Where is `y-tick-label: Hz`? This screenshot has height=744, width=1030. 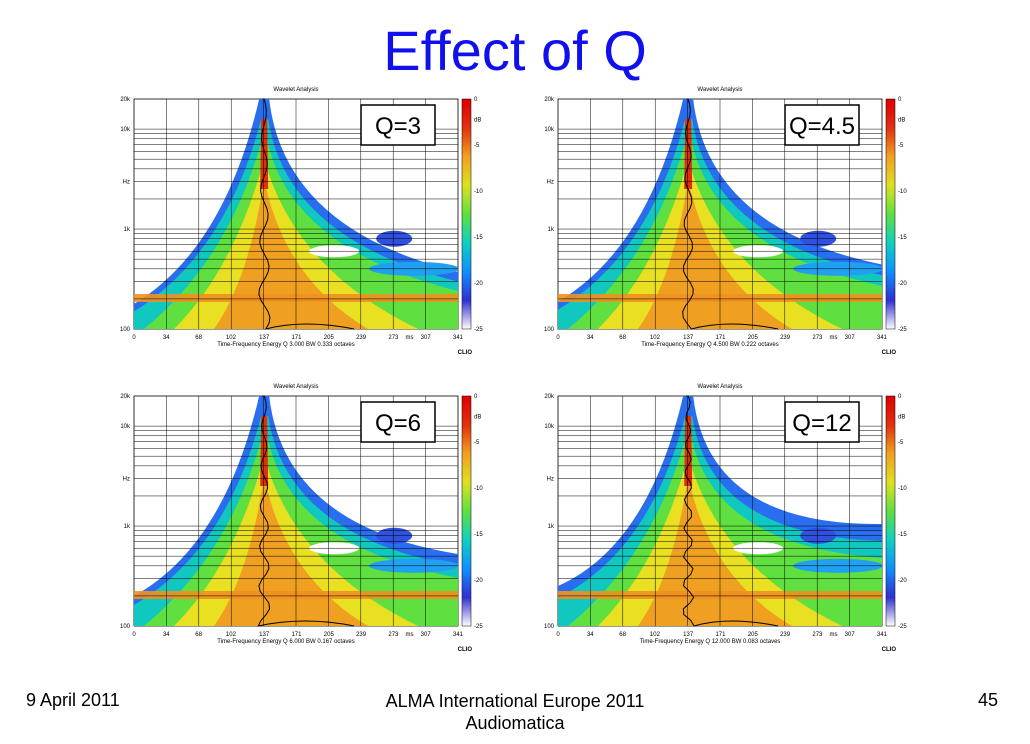 y-tick-label: Hz is located at coordinates (550, 479).